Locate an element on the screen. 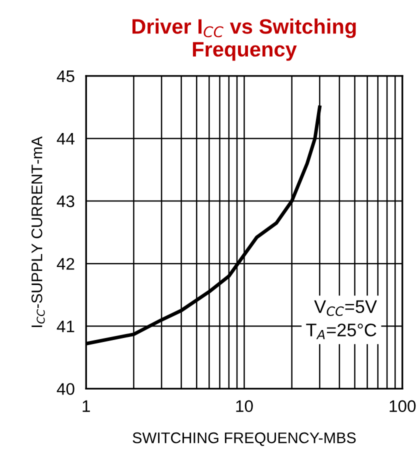 This screenshot has width=420, height=460. y-tick-label: 41 is located at coordinates (65, 326).